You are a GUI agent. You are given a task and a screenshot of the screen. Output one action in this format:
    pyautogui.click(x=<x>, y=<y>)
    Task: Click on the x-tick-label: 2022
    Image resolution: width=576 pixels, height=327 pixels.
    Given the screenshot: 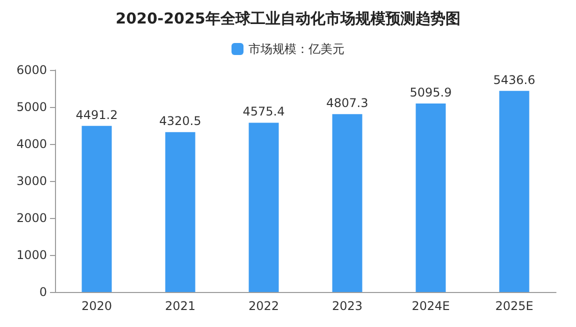 What is the action you would take?
    pyautogui.click(x=264, y=306)
    